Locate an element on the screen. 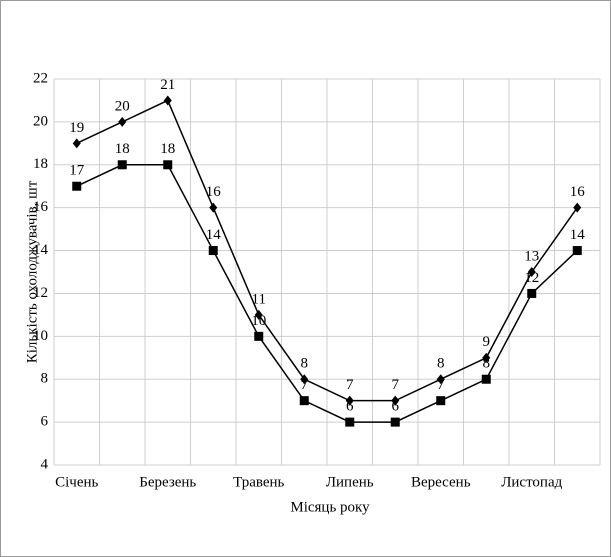 The height and width of the screenshot is (557, 611). y-tick-label: 12 is located at coordinates (40, 293).